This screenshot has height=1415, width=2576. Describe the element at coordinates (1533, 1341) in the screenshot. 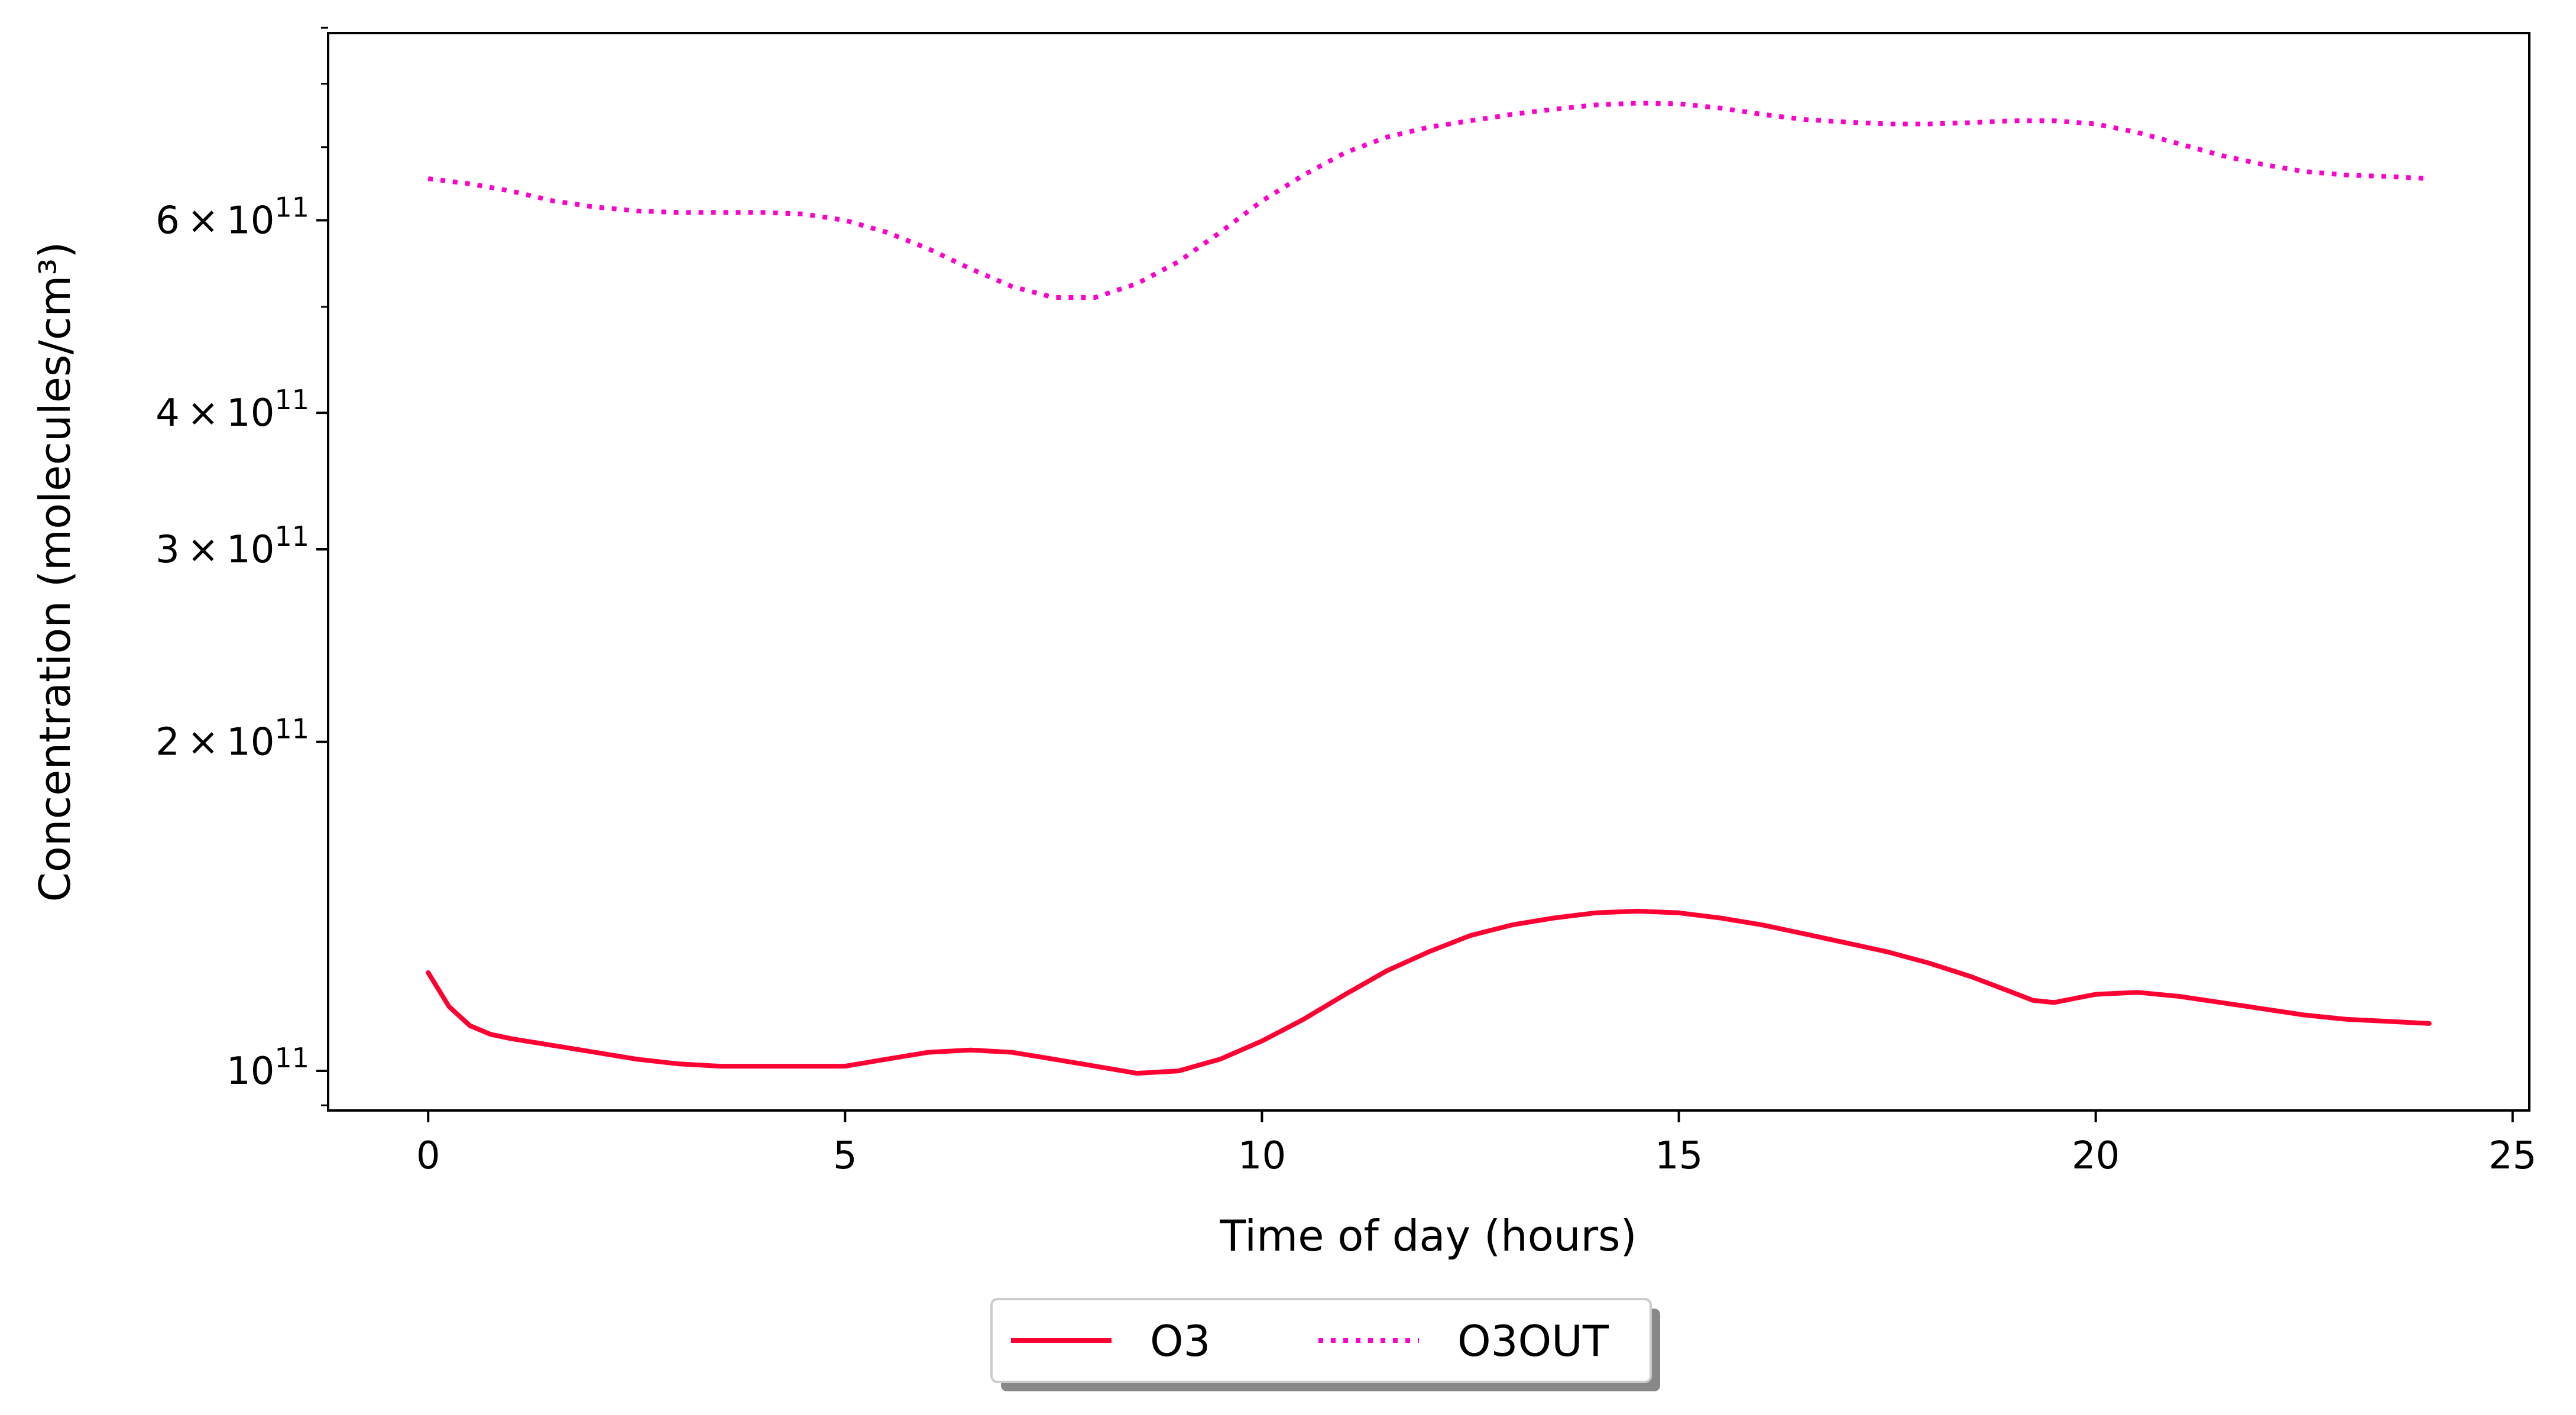

I see `legend-label-o3out: O3OUT` at that location.